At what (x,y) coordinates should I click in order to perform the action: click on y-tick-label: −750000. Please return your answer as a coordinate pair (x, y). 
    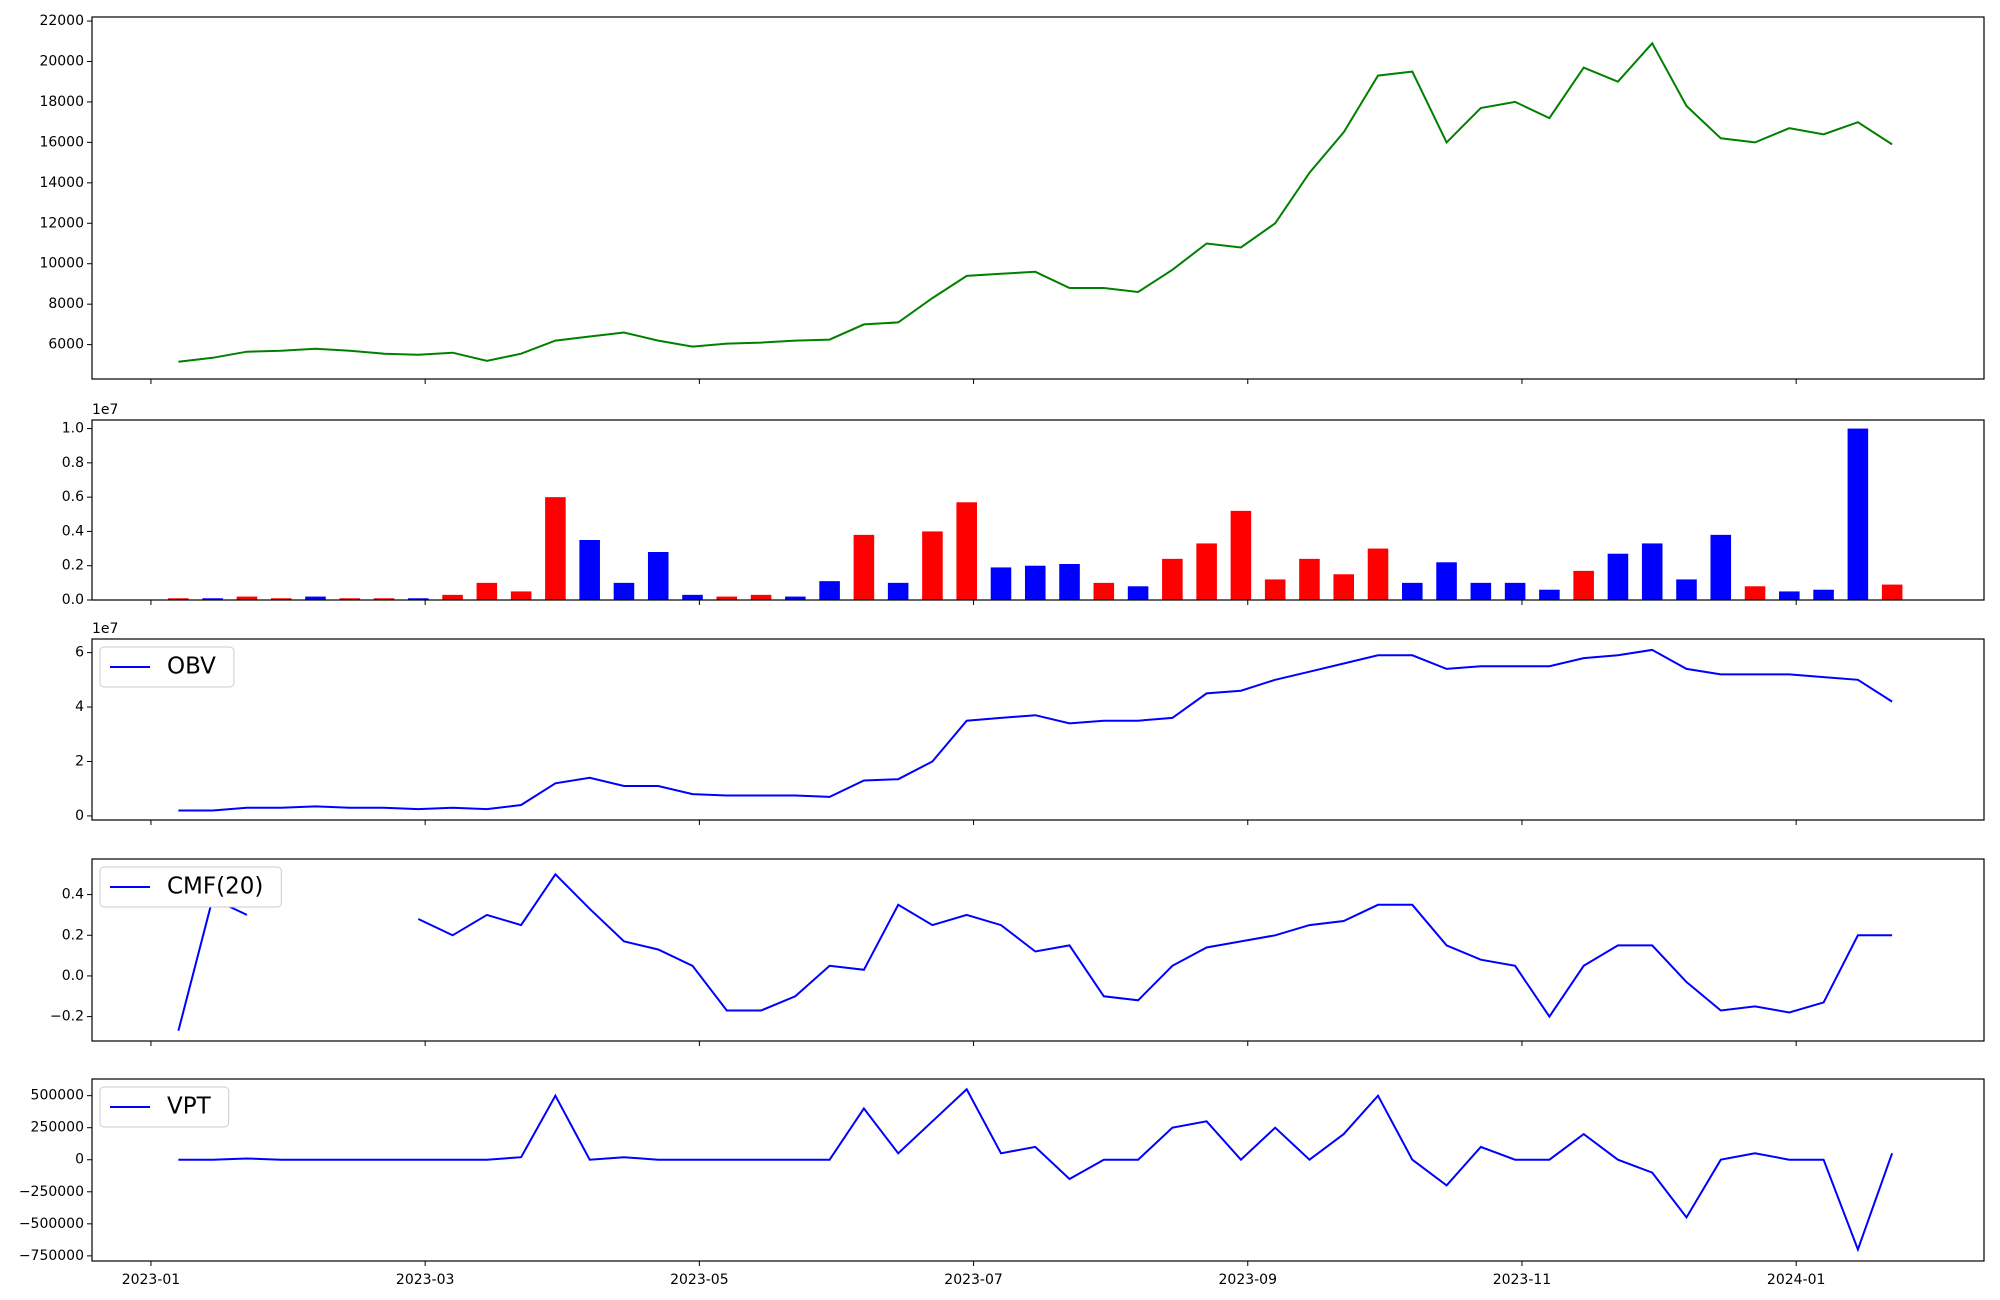
    Looking at the image, I should click on (51, 1256).